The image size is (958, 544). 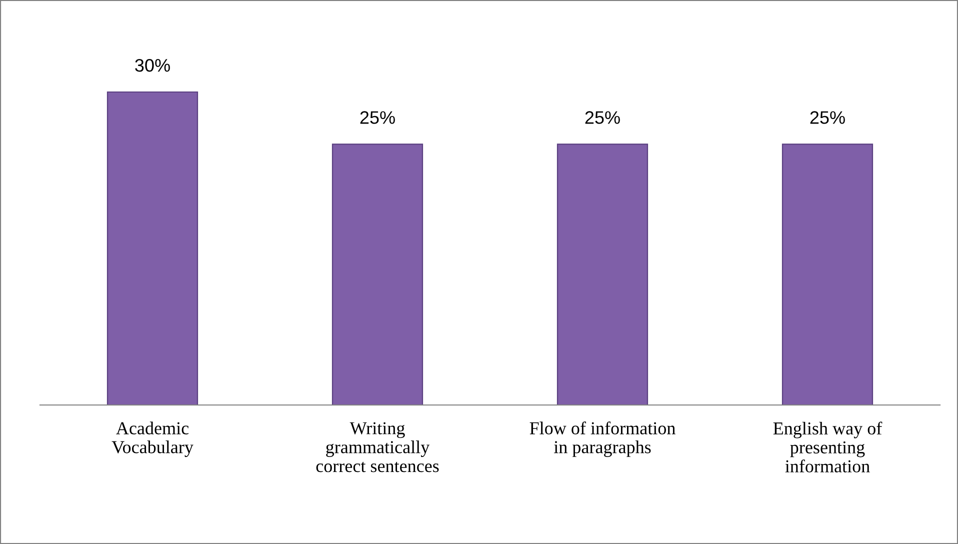 I want to click on x-tick-label: Academic Vocabulary, so click(x=153, y=439).